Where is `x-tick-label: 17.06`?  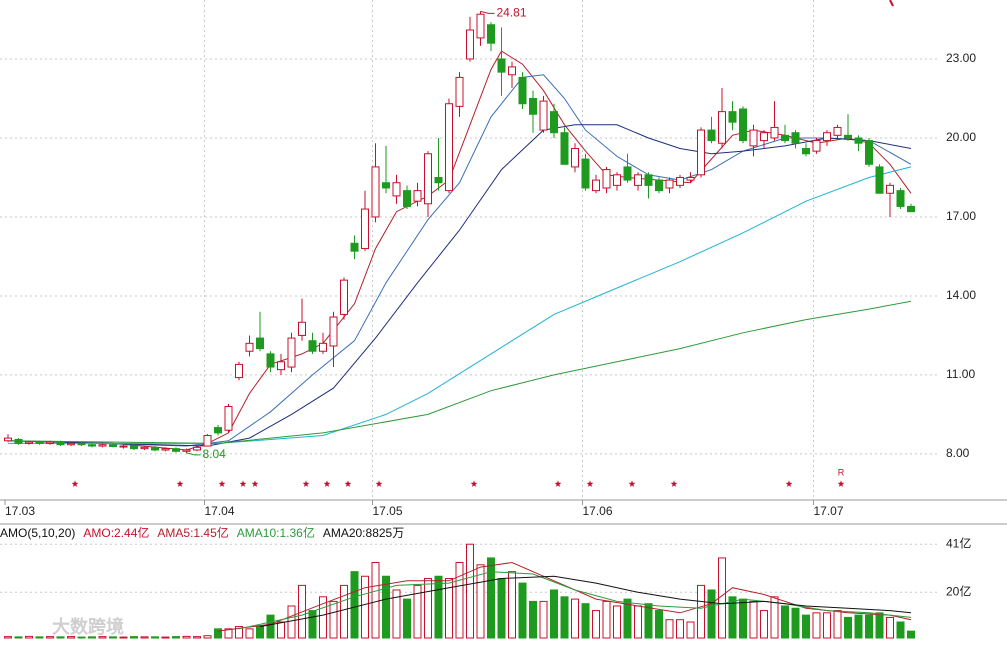 x-tick-label: 17.06 is located at coordinates (598, 511).